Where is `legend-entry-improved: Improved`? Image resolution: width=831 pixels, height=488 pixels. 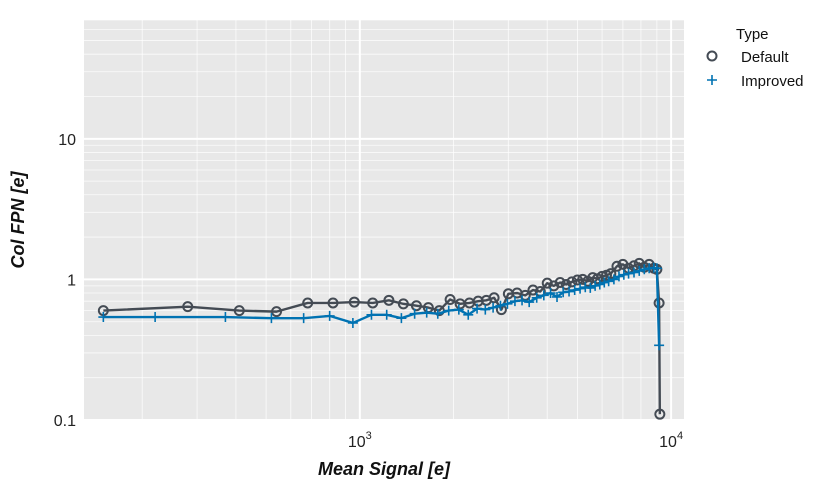 legend-entry-improved: Improved is located at coordinates (755, 81).